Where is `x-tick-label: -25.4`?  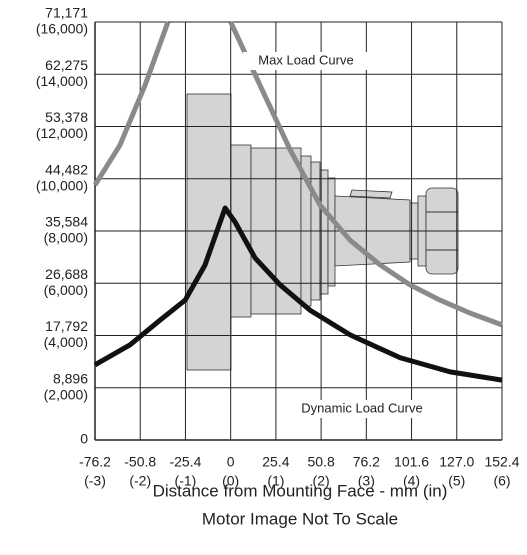 x-tick-label: -25.4 is located at coordinates (185, 462).